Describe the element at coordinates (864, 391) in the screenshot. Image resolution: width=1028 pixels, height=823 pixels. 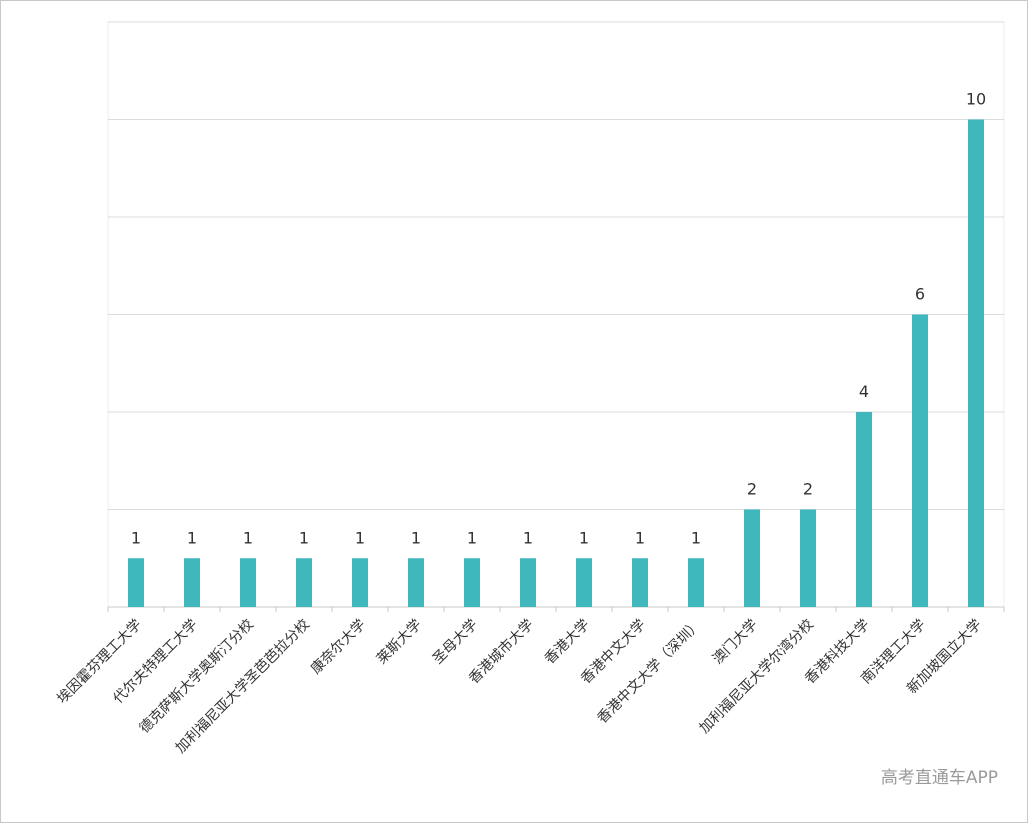
I see `value-label: 4` at that location.